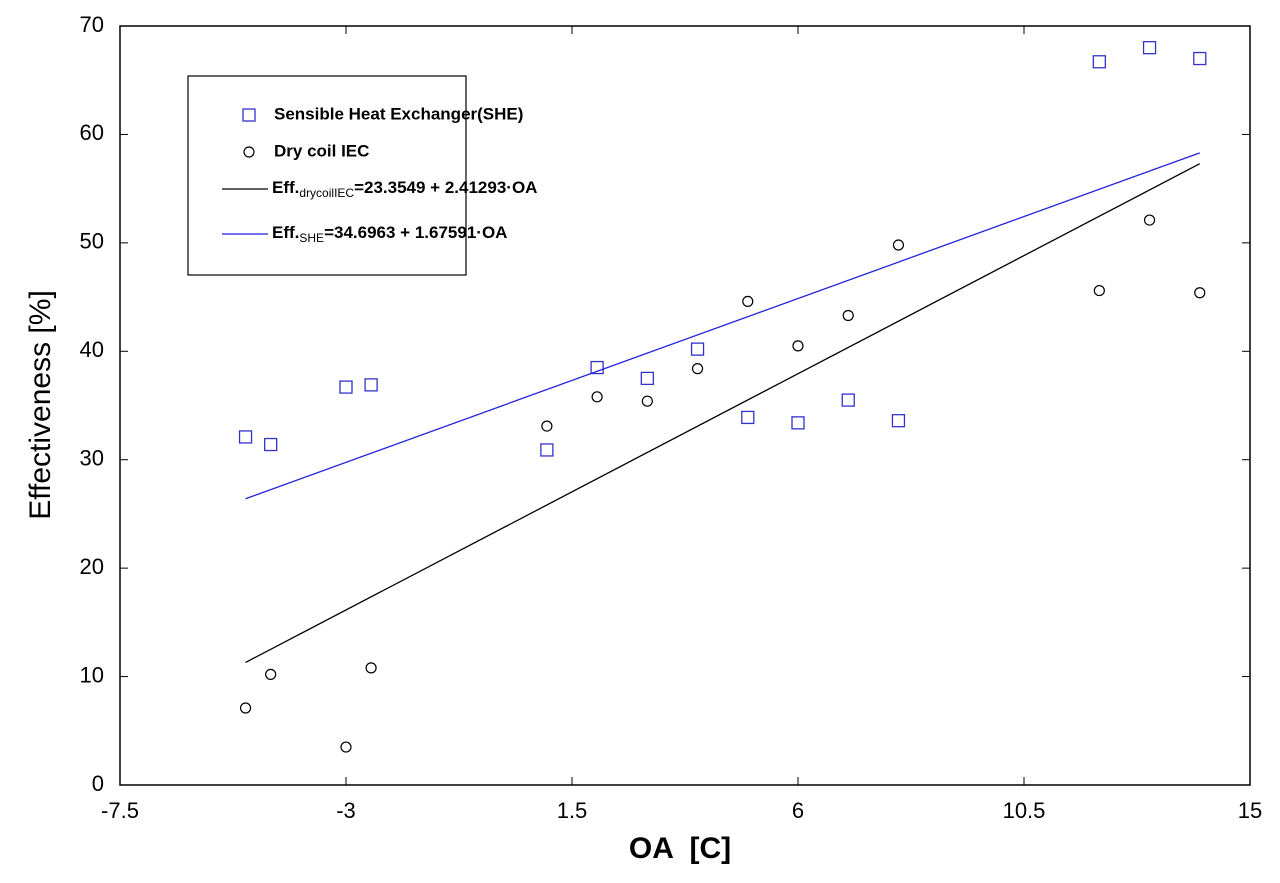 The image size is (1280, 883). What do you see at coordinates (1024, 810) in the screenshot?
I see `x-tick-label: 10.5` at bounding box center [1024, 810].